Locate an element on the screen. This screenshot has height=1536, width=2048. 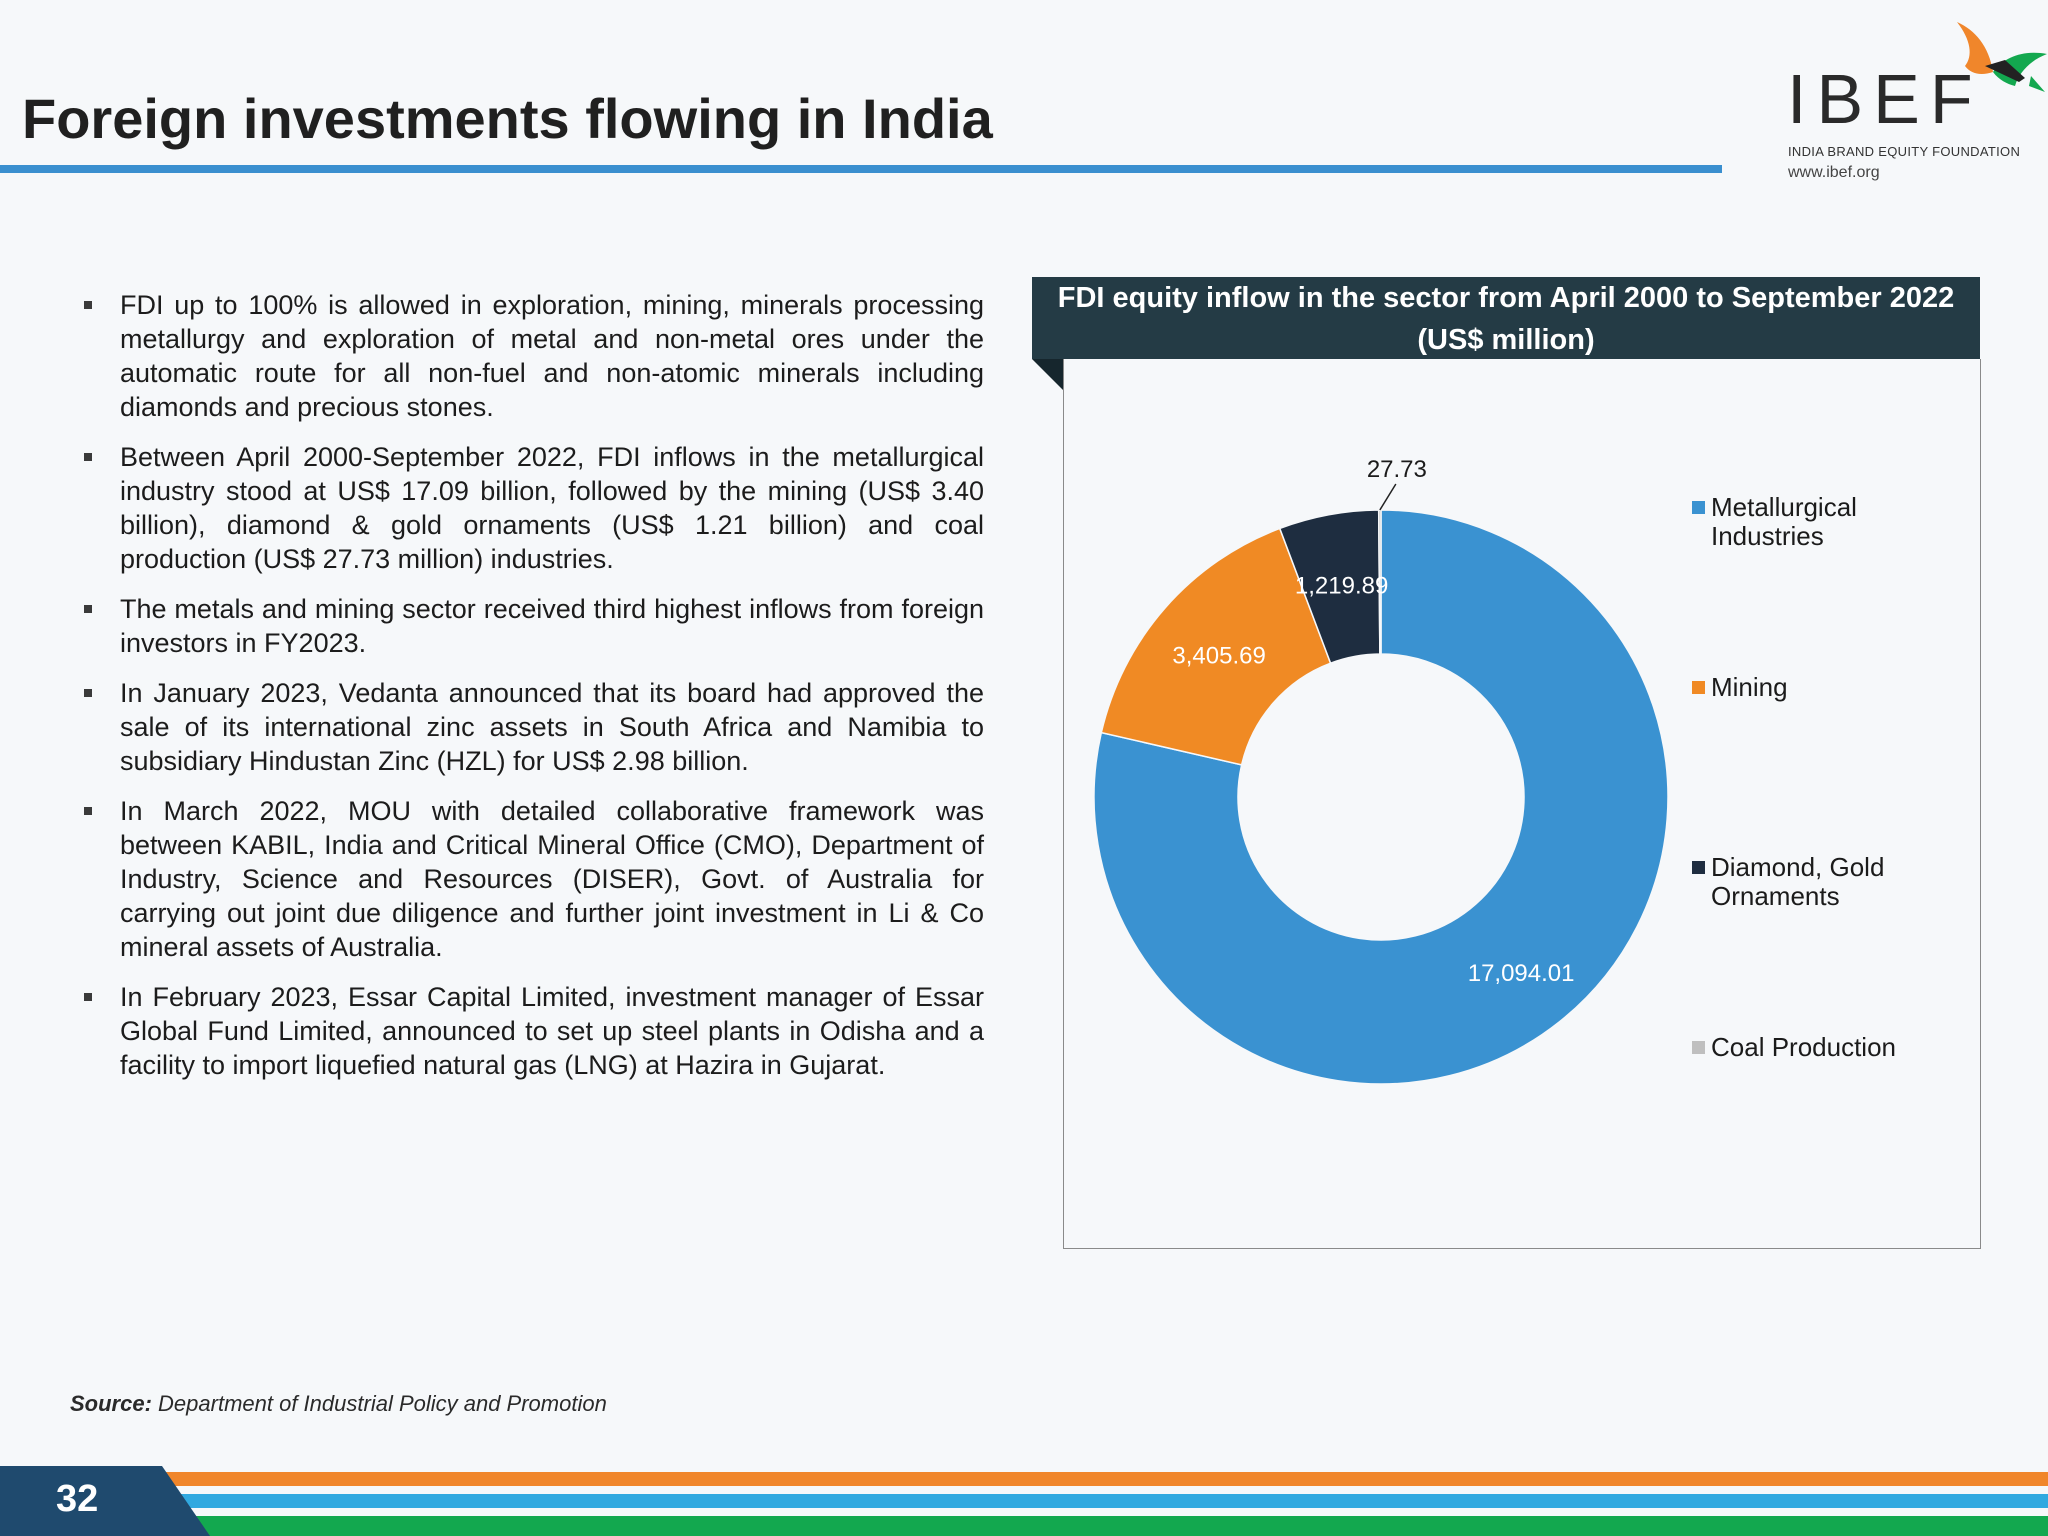
data-label: 1,219.89 is located at coordinates (1341, 586).